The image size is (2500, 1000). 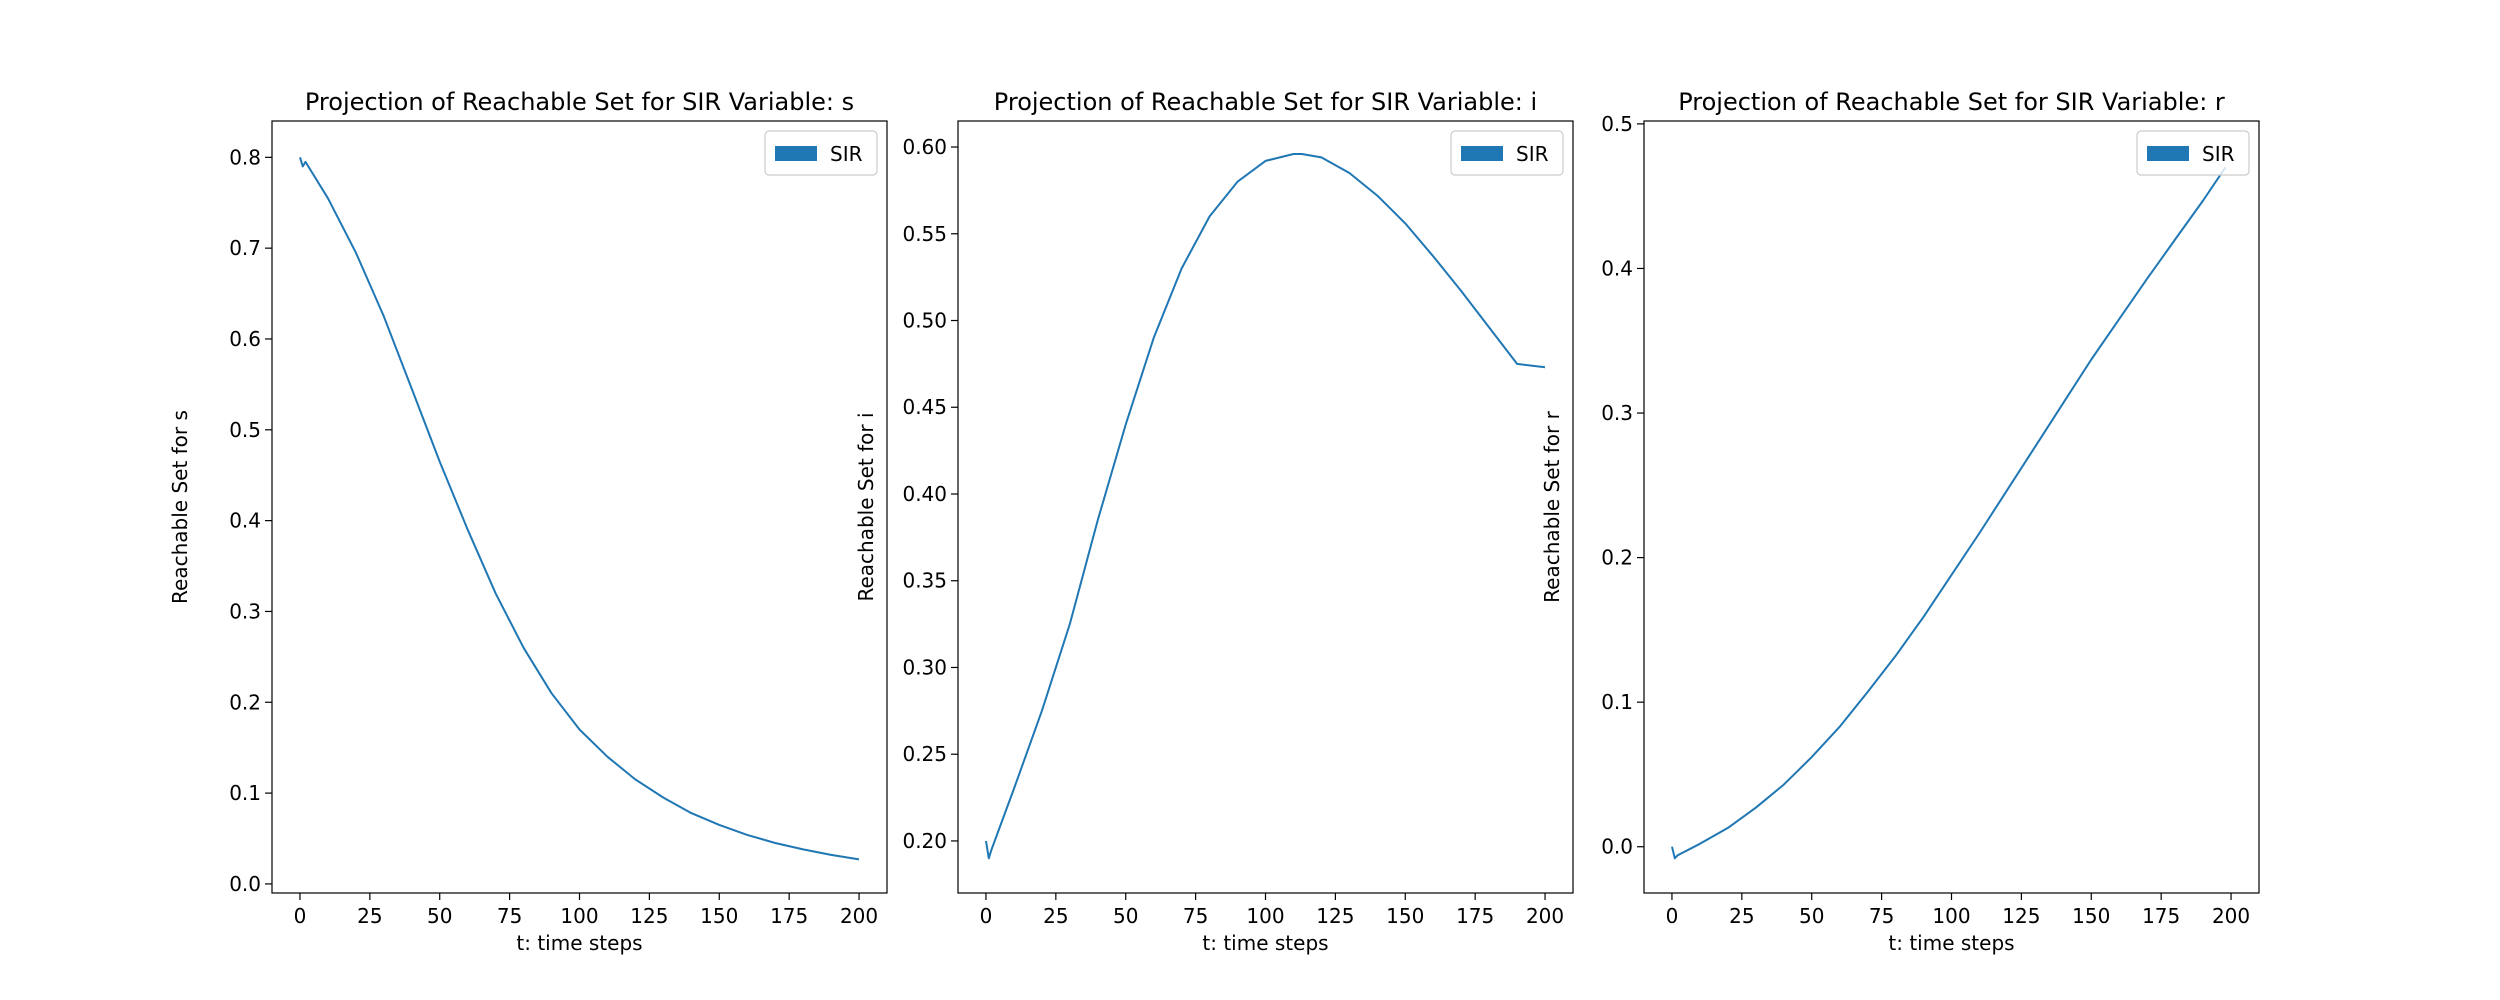 I want to click on y-axis-label: Reachable Set for i, so click(x=866, y=506).